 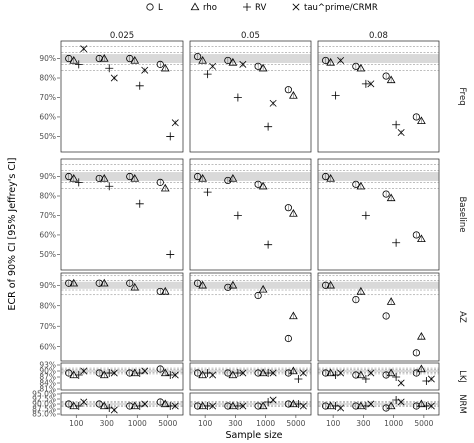 What do you see at coordinates (378, 376) in the screenshot?
I see `panel-LKJ-0.08` at bounding box center [378, 376].